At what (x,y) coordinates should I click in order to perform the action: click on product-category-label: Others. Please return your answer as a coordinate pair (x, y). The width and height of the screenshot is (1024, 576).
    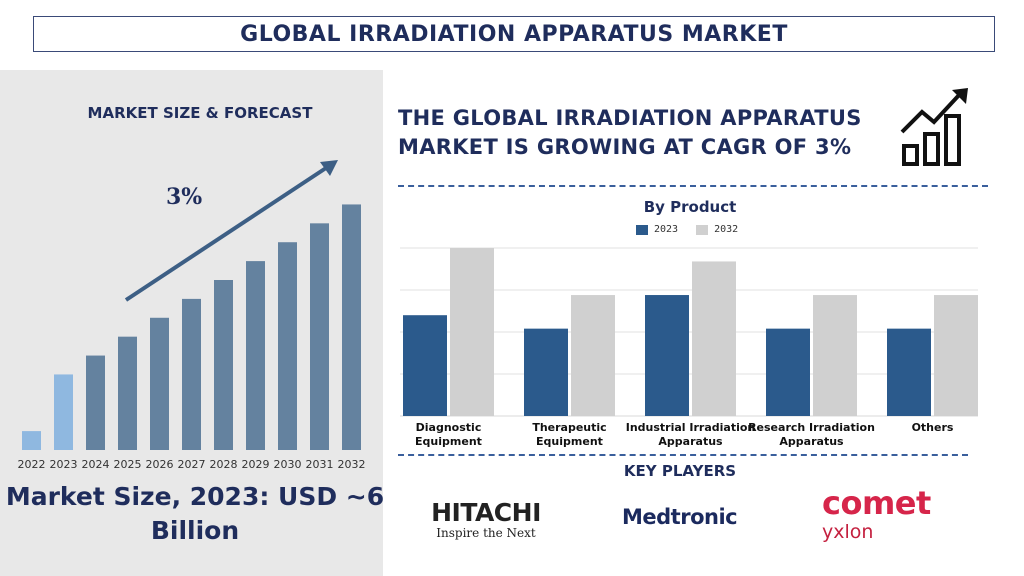
    Looking at the image, I should click on (933, 427).